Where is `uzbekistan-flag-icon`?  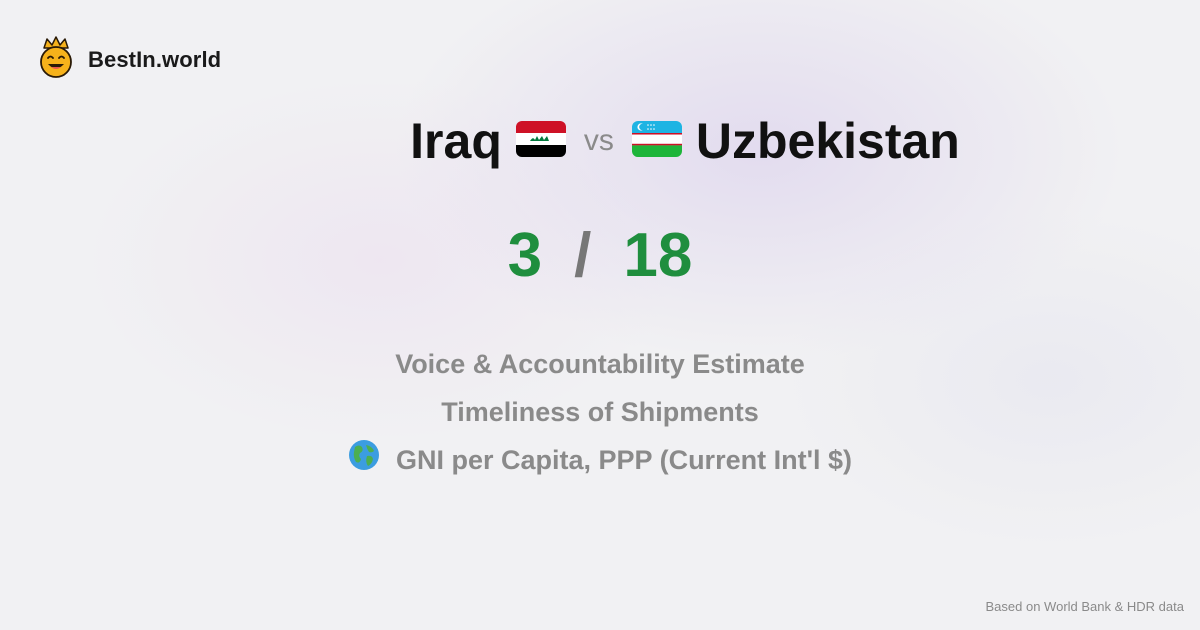 uzbekistan-flag-icon is located at coordinates (656, 141).